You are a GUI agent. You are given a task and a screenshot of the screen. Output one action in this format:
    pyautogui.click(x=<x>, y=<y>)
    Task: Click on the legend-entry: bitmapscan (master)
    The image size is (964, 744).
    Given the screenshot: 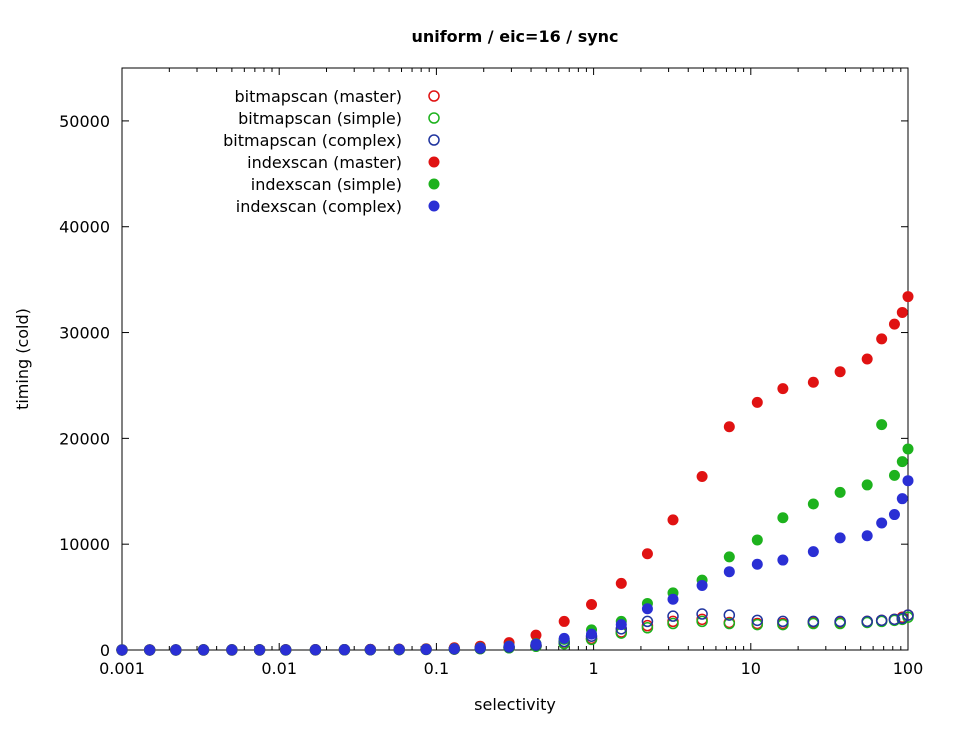 What is the action you would take?
    pyautogui.click(x=337, y=96)
    